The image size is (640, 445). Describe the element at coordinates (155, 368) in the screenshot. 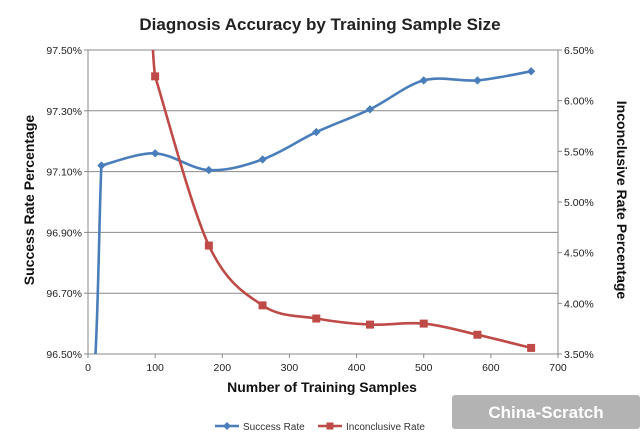

I see `x-tick-label: 100` at that location.